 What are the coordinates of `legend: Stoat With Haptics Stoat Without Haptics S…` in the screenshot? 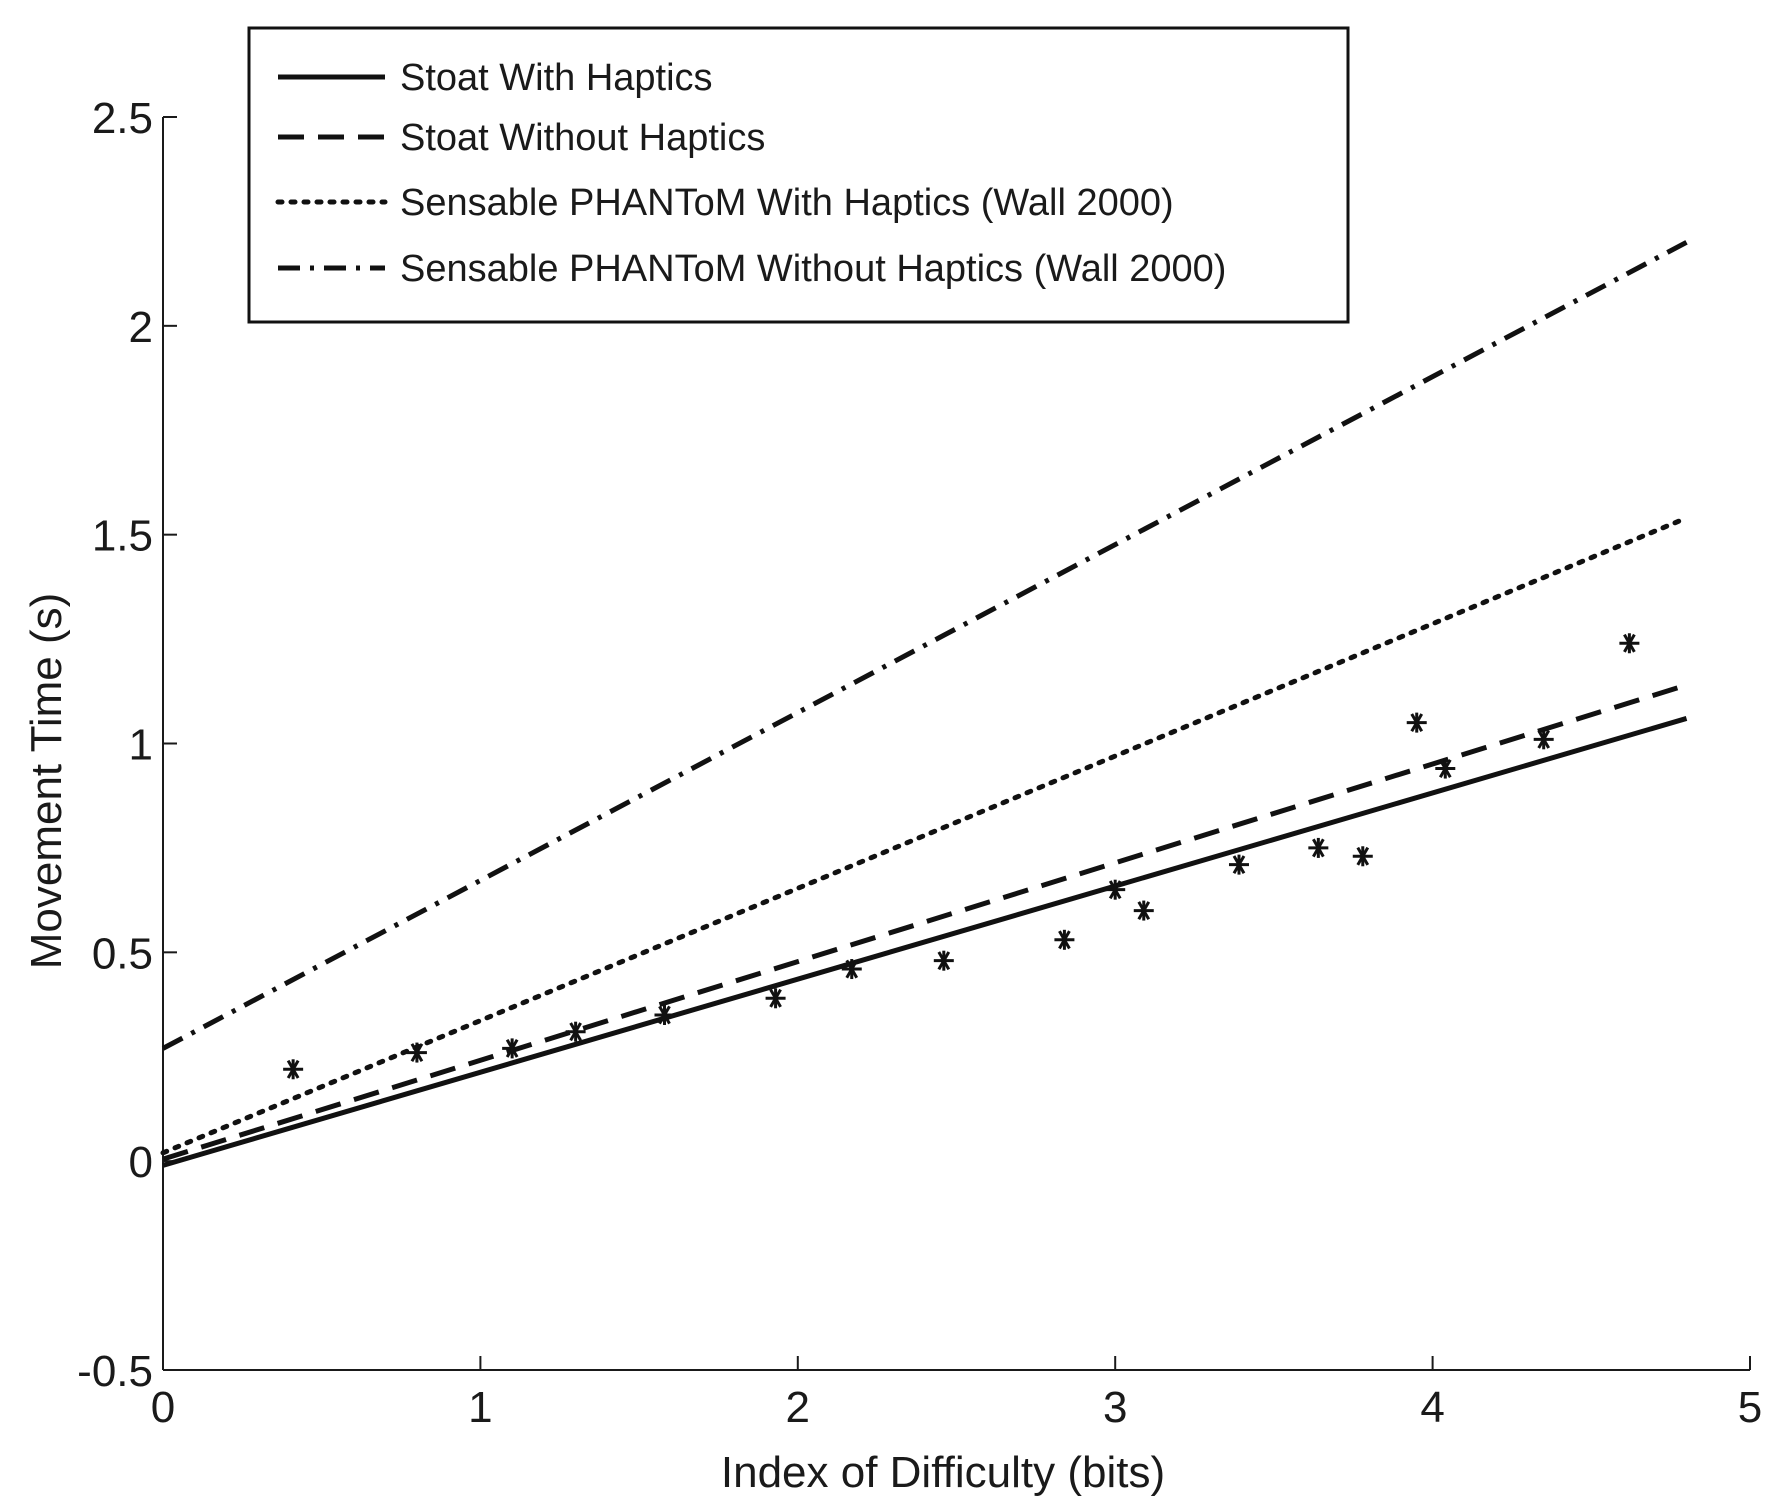 It's located at (798, 175).